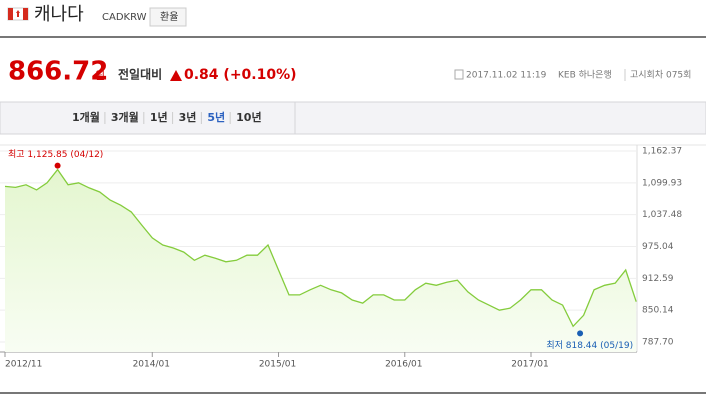 The width and height of the screenshot is (706, 405). What do you see at coordinates (86, 117) in the screenshot?
I see `tab: 1개월` at bounding box center [86, 117].